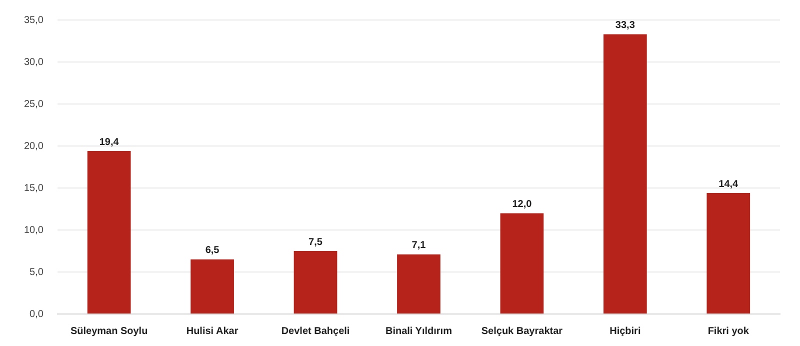 This screenshot has height=346, width=800. What do you see at coordinates (728, 184) in the screenshot?
I see `data-label: 14,4` at bounding box center [728, 184].